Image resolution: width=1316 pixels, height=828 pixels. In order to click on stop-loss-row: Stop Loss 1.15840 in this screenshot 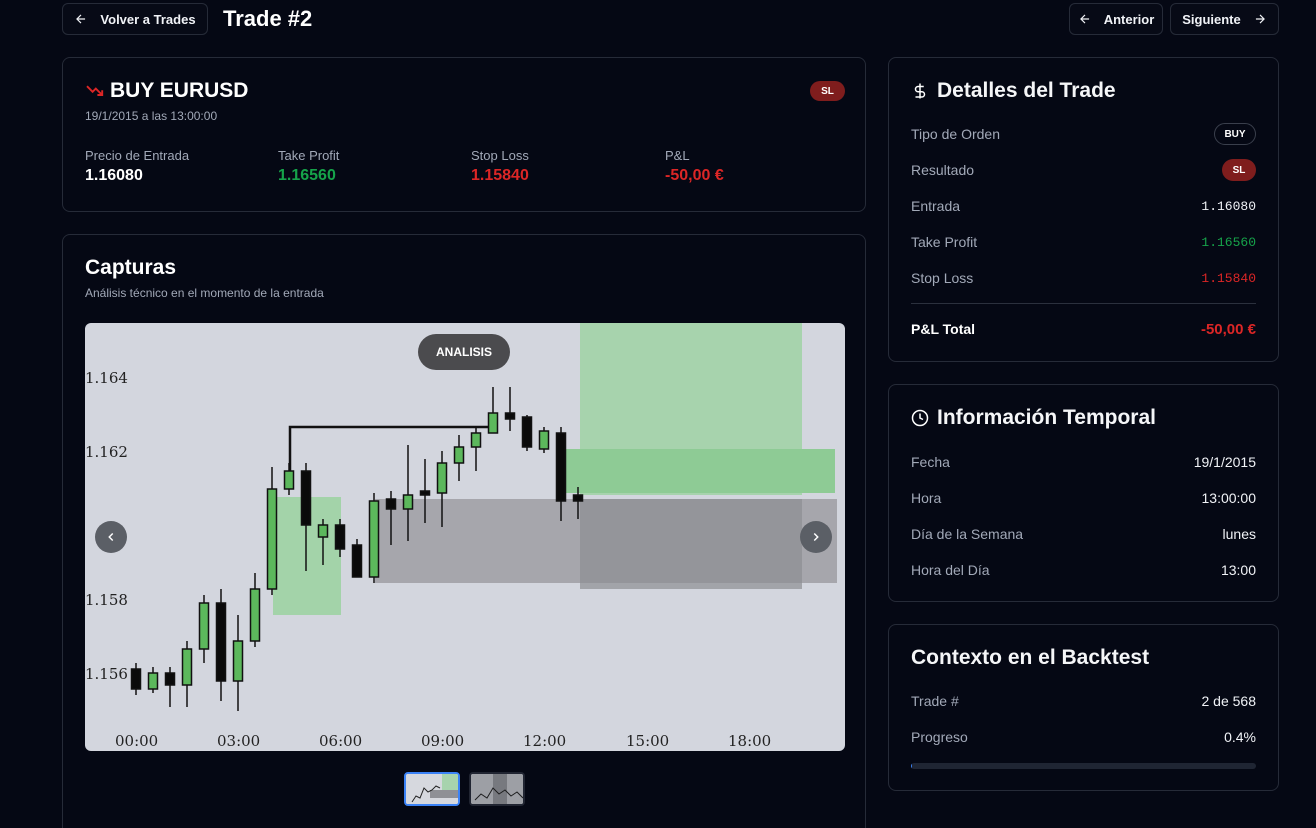, I will do `click(1083, 278)`.